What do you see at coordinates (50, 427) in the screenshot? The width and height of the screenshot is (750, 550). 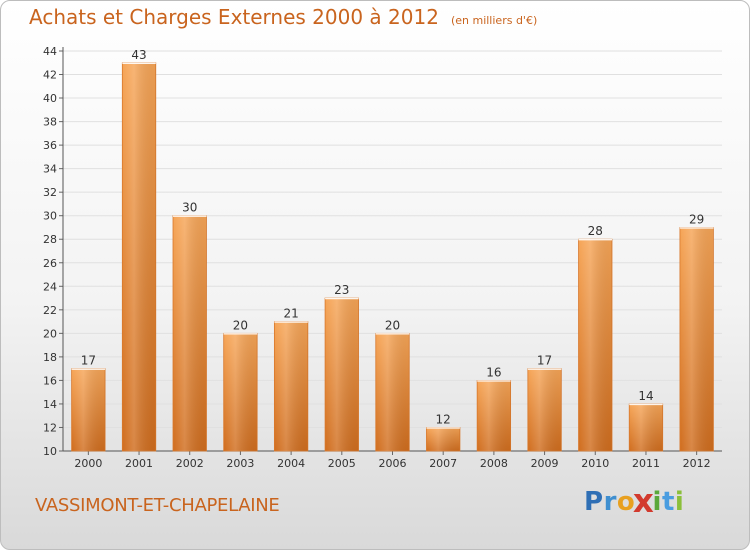 I see `y-tick-label: 12` at bounding box center [50, 427].